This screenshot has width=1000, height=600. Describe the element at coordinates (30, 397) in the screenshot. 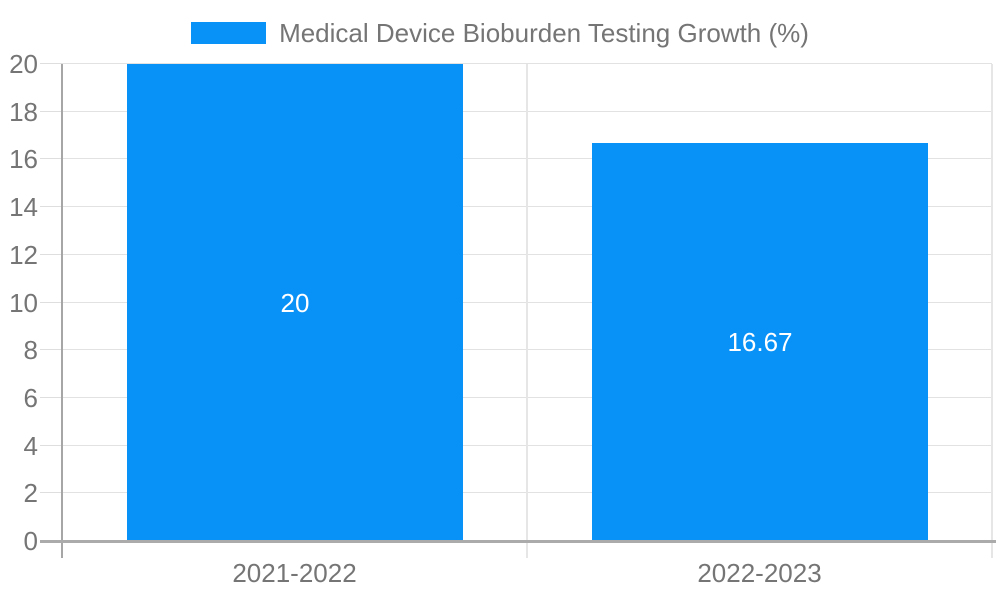

I see `y-axis-label: 6` at that location.